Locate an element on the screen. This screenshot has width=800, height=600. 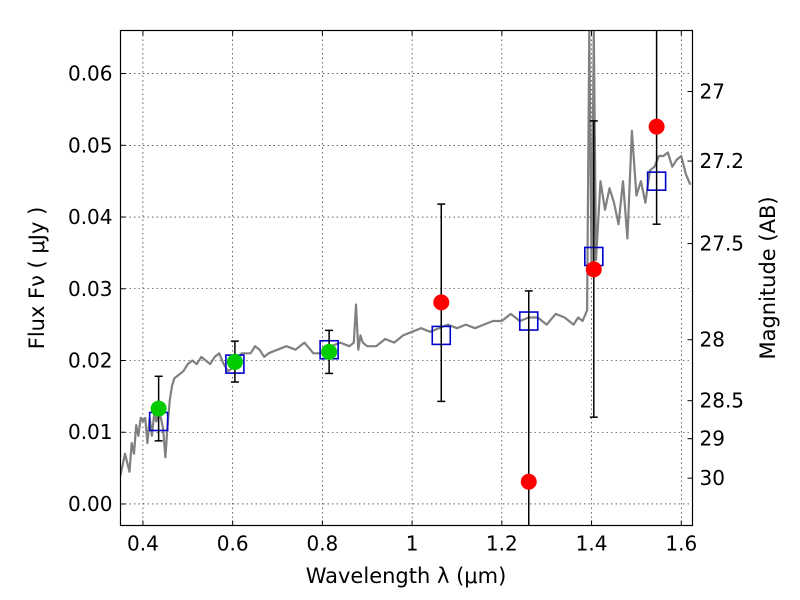
y-tick-label: 0.04 is located at coordinates (90, 217).